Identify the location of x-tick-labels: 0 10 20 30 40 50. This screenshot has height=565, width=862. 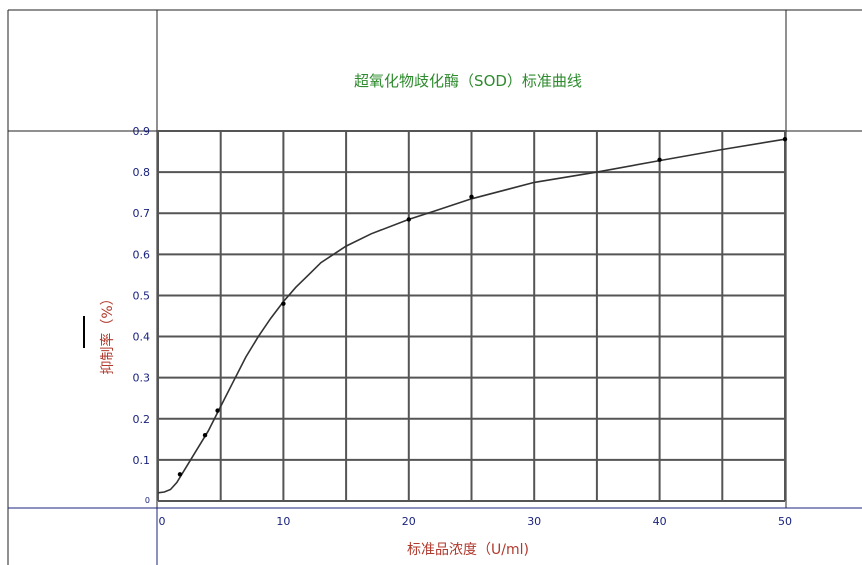
(476, 521).